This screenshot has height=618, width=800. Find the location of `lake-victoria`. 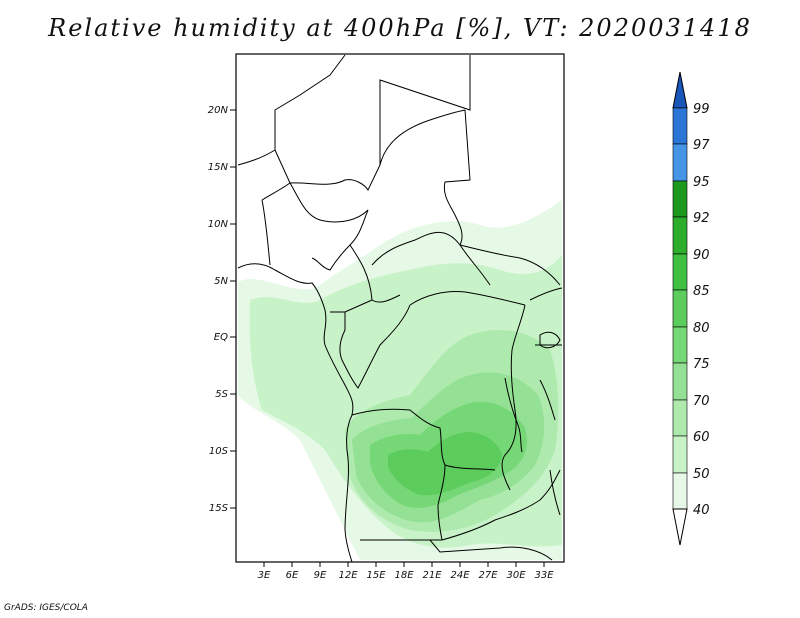

lake-victoria is located at coordinates (550, 340).